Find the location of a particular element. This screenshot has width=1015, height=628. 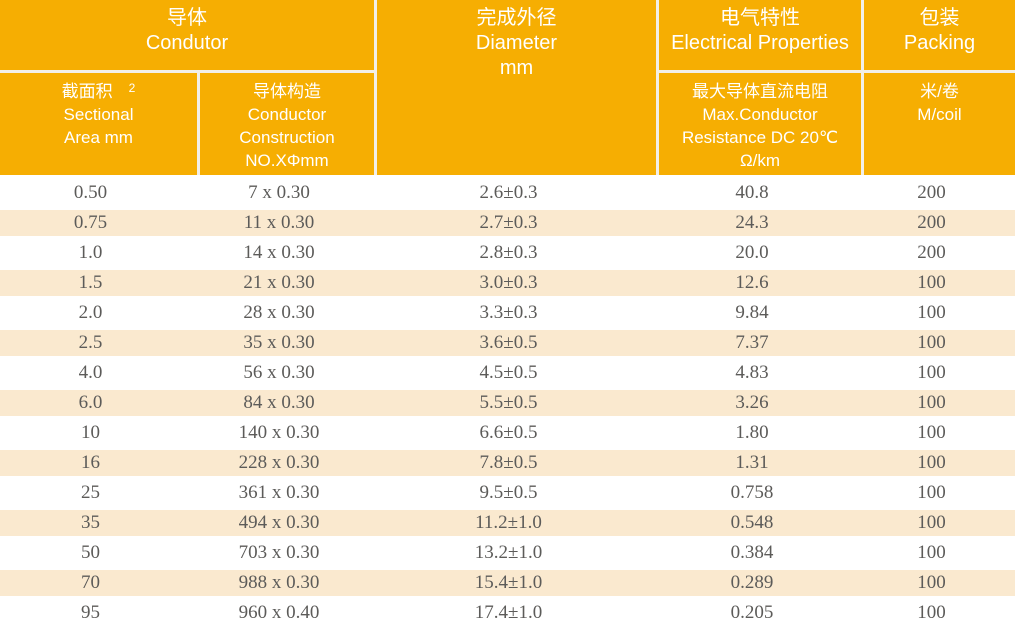

cell-construction: 988 x 0.30 is located at coordinates (279, 582).